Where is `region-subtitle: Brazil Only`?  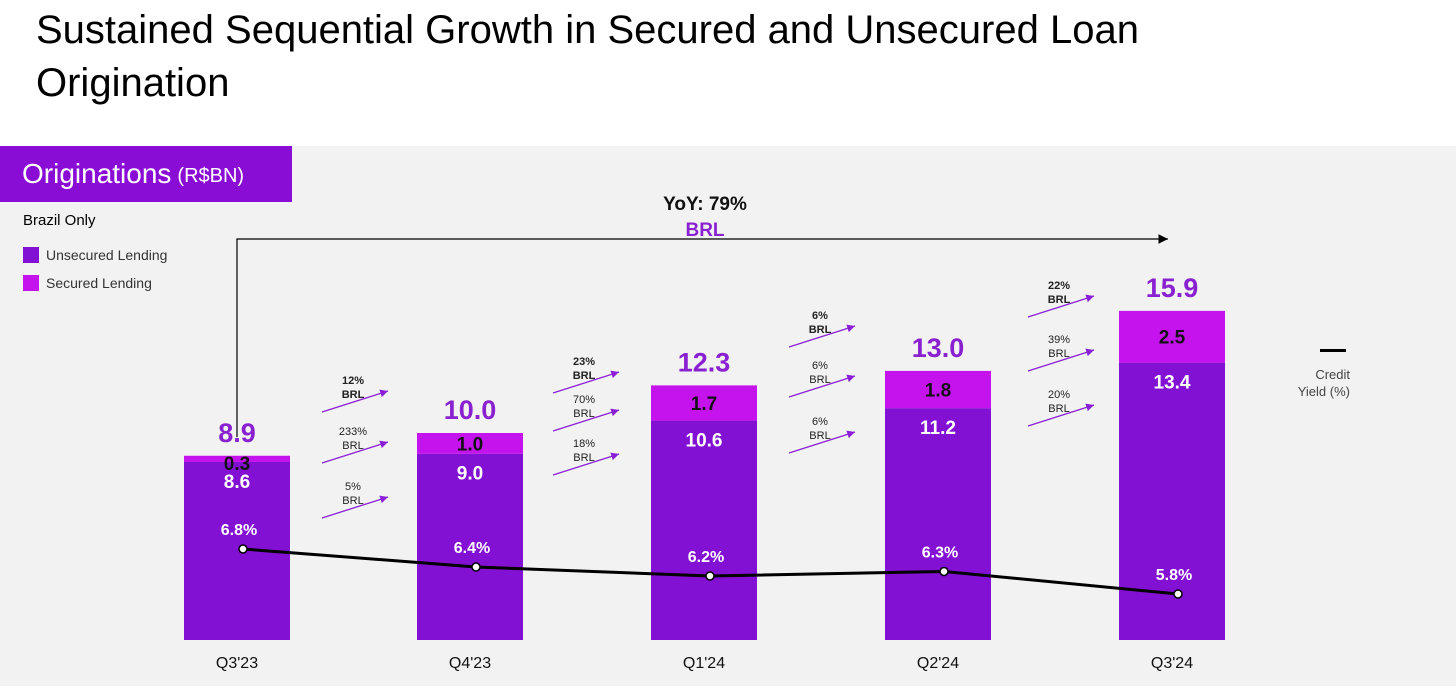 region-subtitle: Brazil Only is located at coordinates (59, 220).